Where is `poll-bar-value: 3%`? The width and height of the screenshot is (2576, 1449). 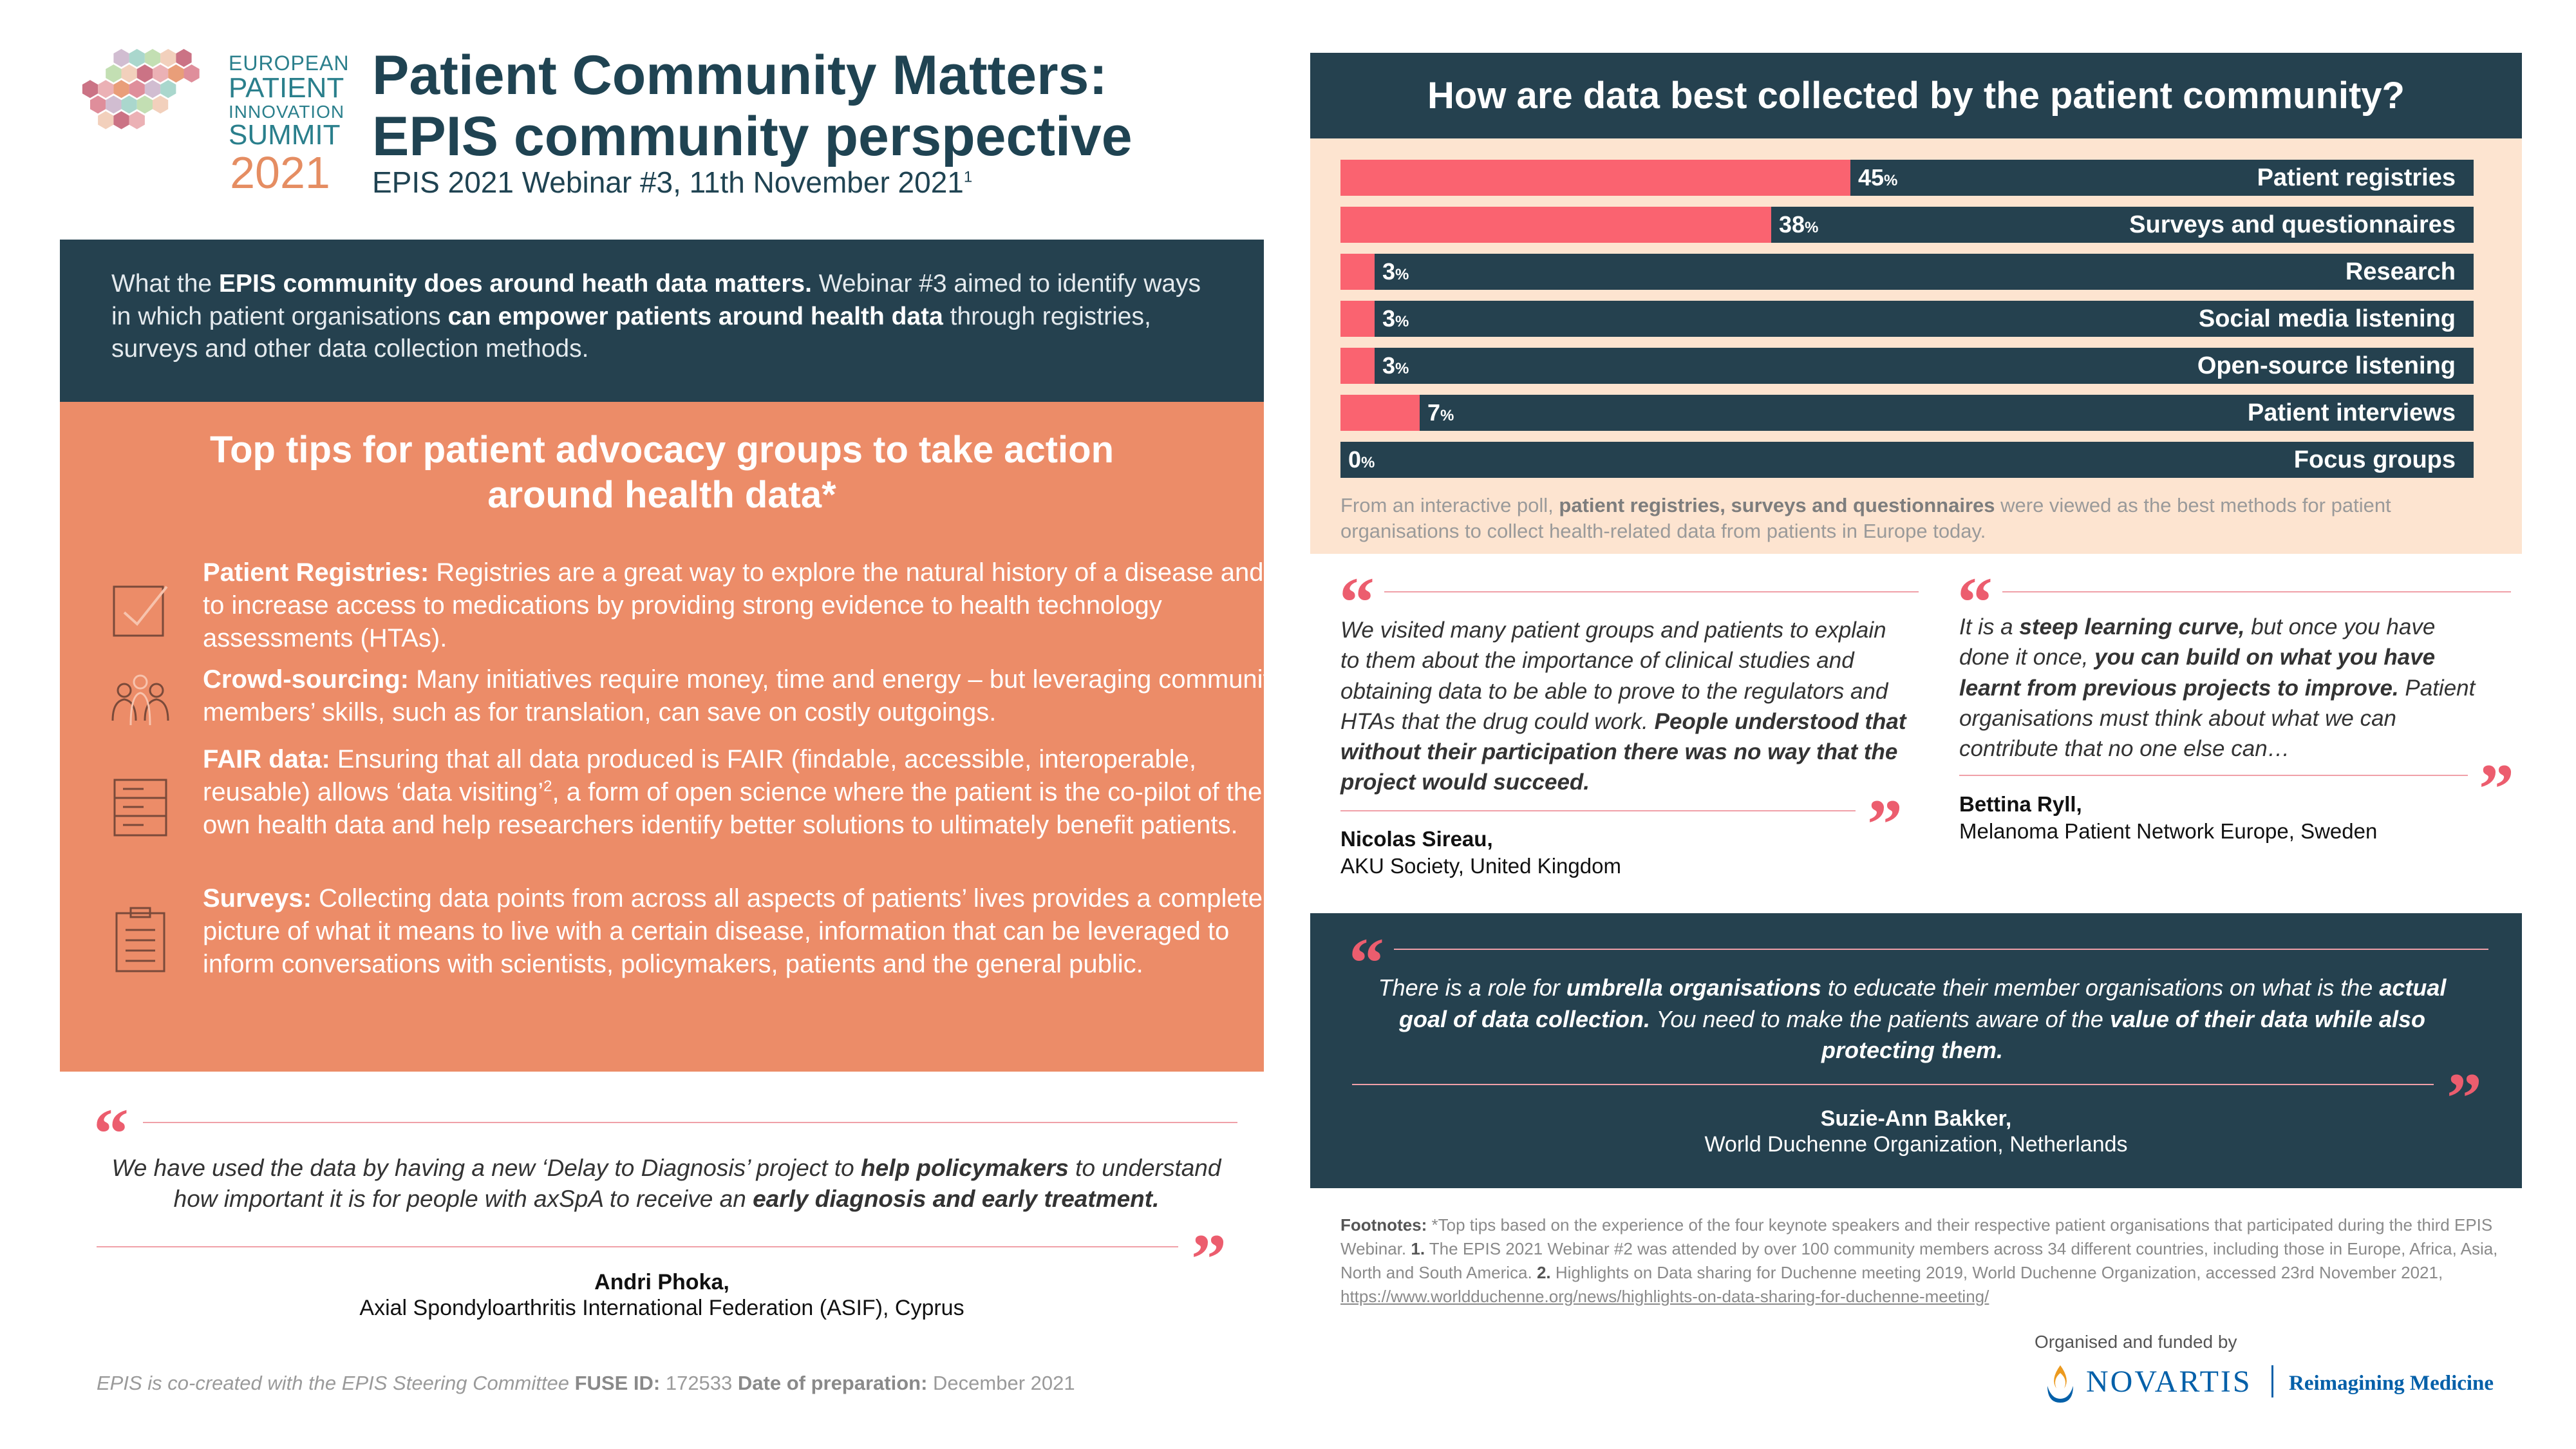
poll-bar-value: 3% is located at coordinates (1395, 318).